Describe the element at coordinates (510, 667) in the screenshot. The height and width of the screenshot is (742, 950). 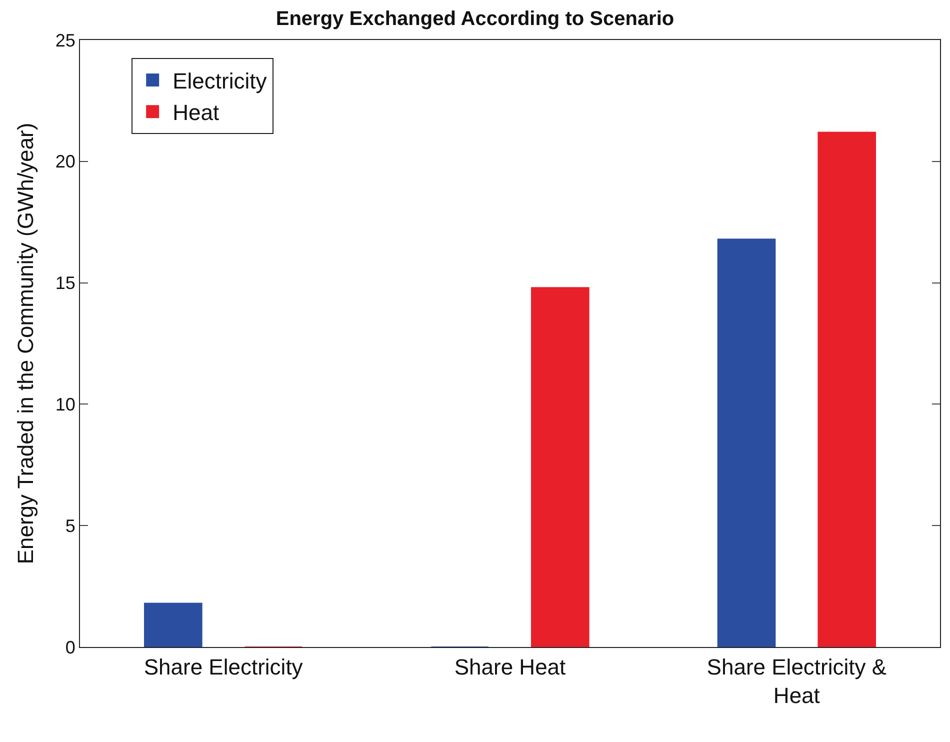
I see `x-tick-label: Share Heat` at that location.